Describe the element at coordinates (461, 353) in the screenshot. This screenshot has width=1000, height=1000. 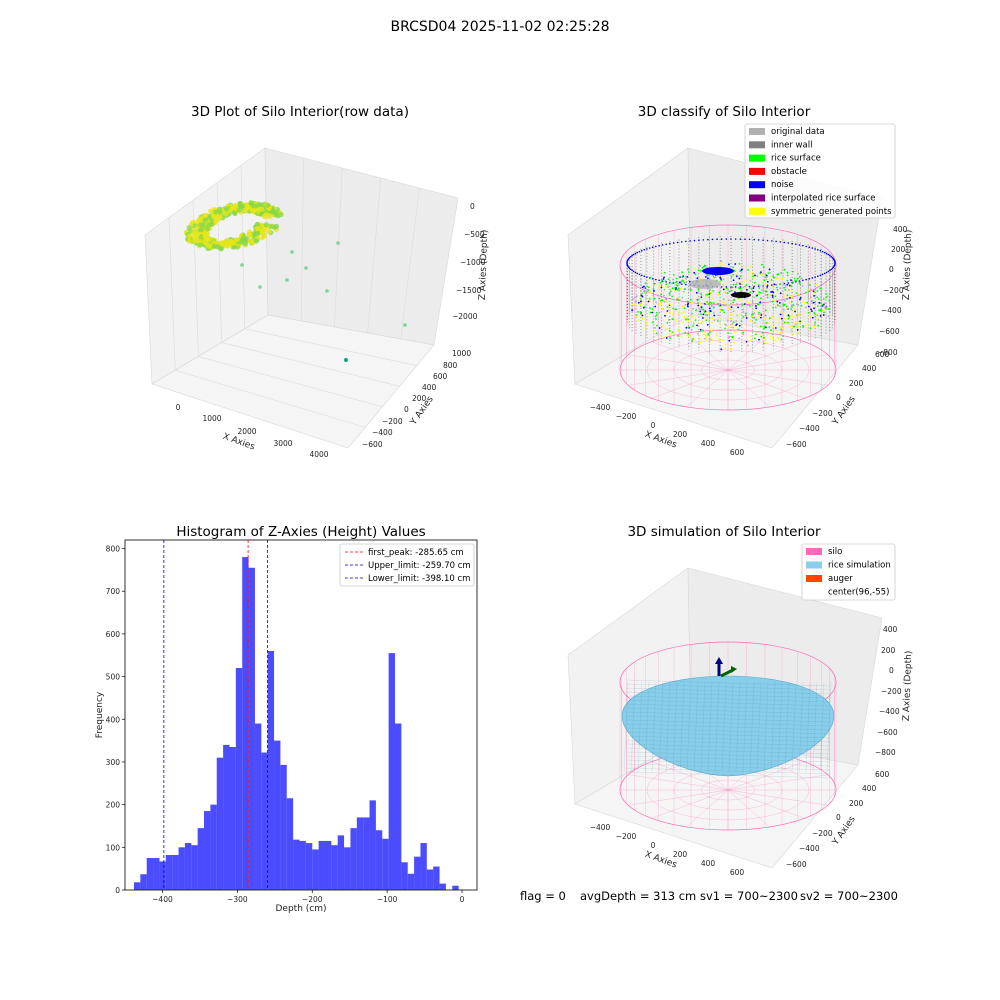
I see `raw-y-tick: 1000` at that location.